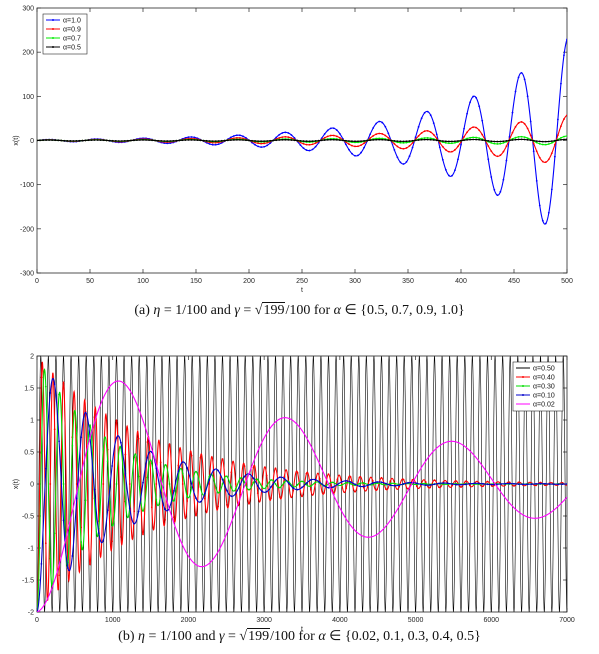  Describe the element at coordinates (27, 274) in the screenshot. I see `y-tick-label: -300` at that location.